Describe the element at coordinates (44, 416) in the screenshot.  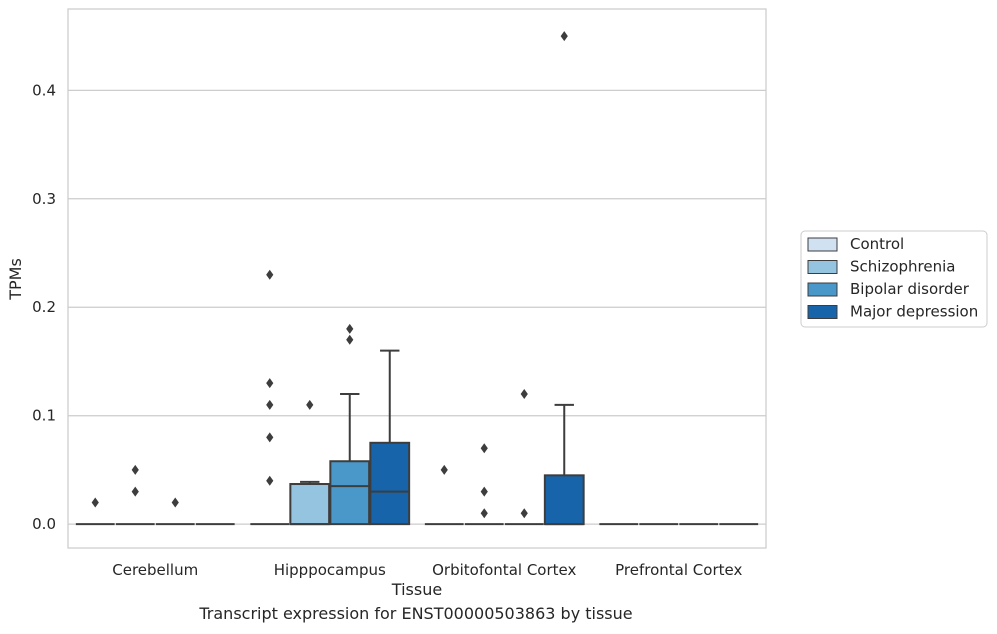
I see `y-tick-label: 0.1` at that location.